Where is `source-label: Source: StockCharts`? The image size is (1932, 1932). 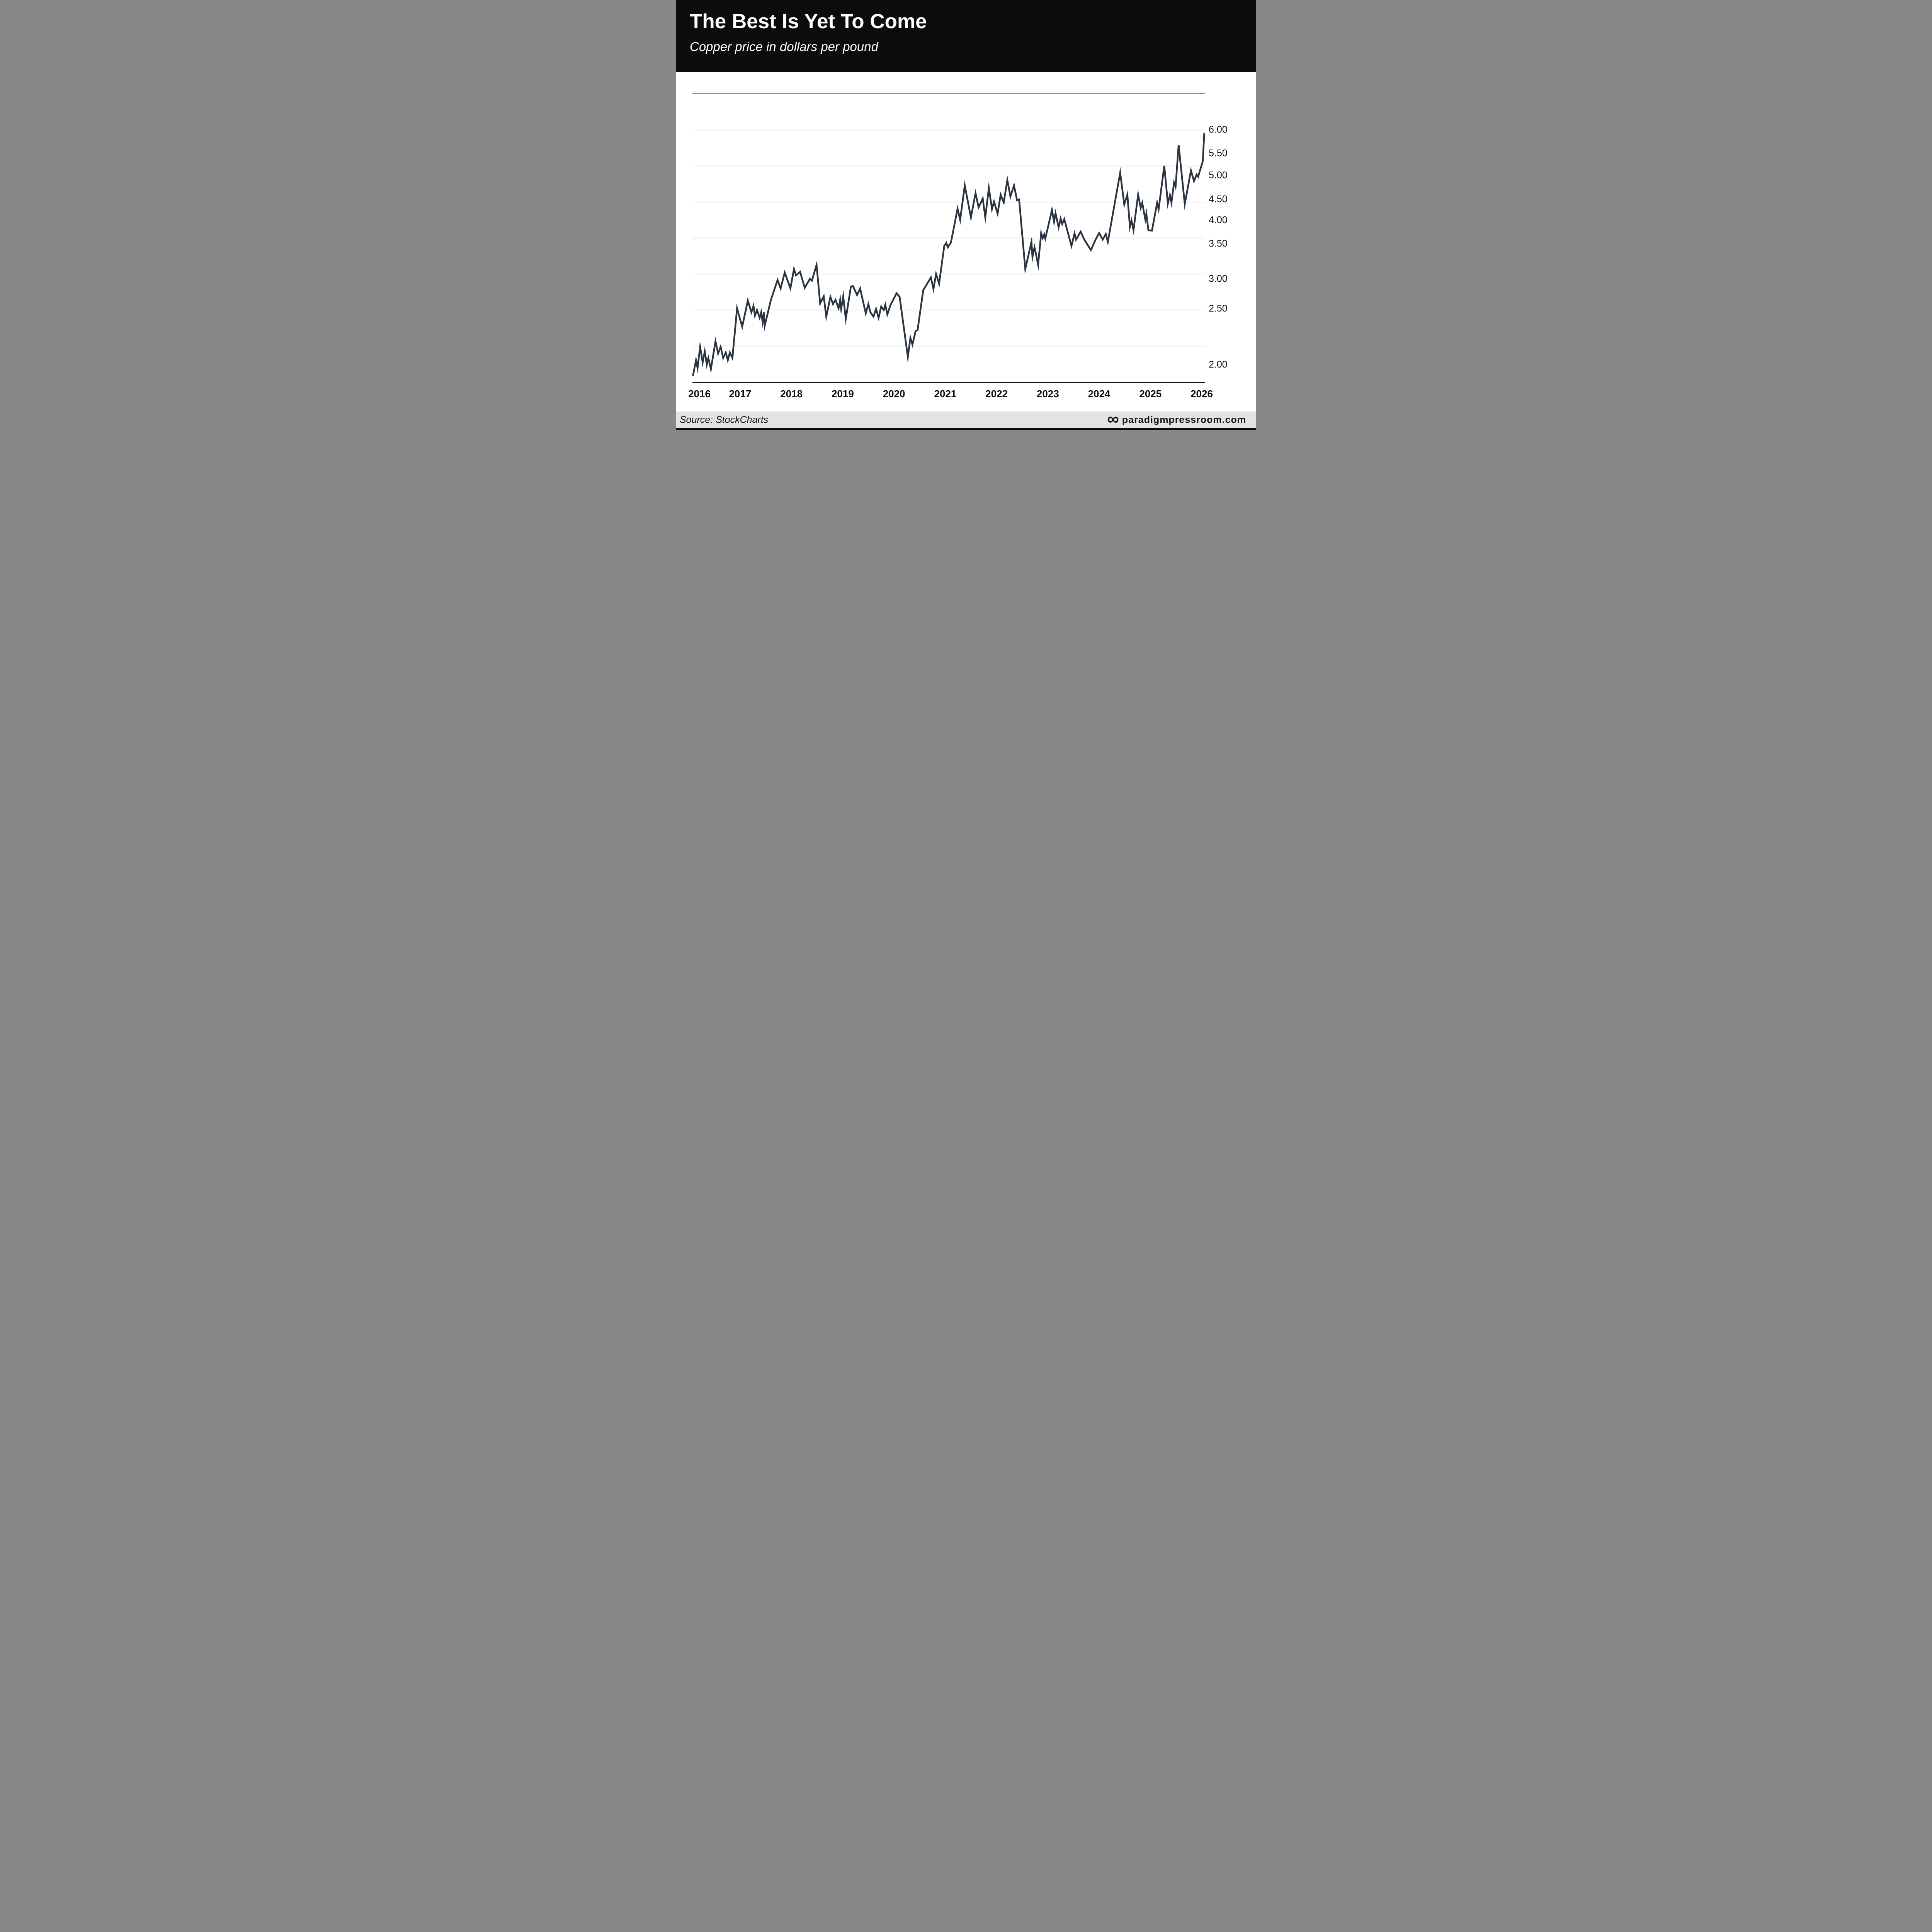 source-label: Source: StockCharts is located at coordinates (724, 420).